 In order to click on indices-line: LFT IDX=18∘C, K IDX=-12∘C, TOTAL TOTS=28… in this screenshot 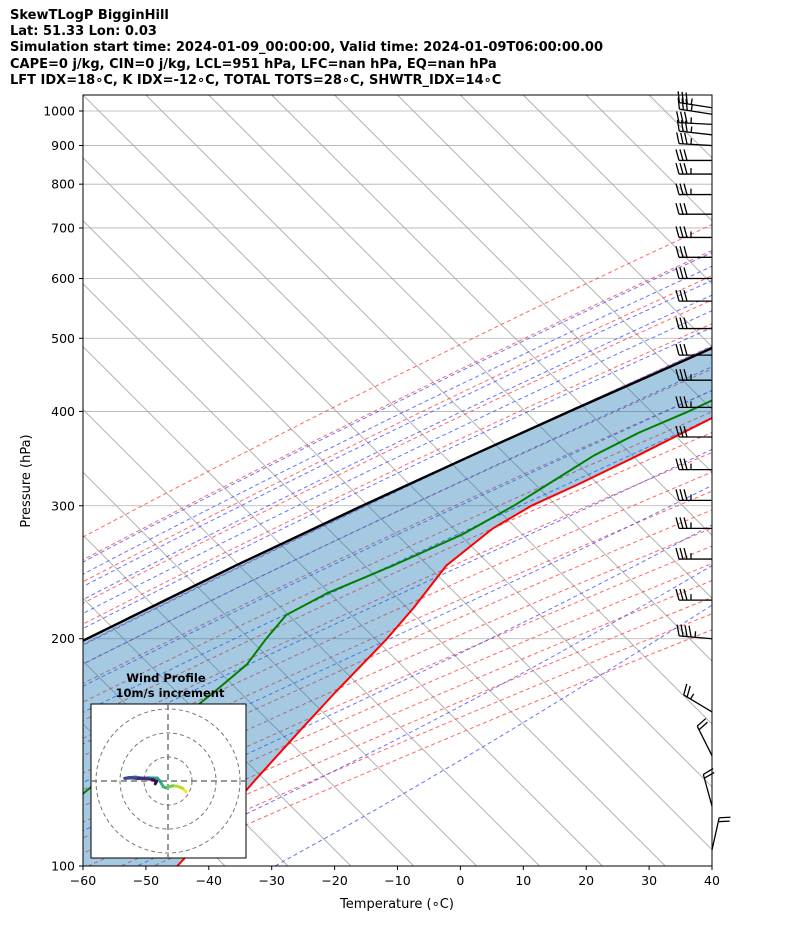, I will do `click(256, 80)`.